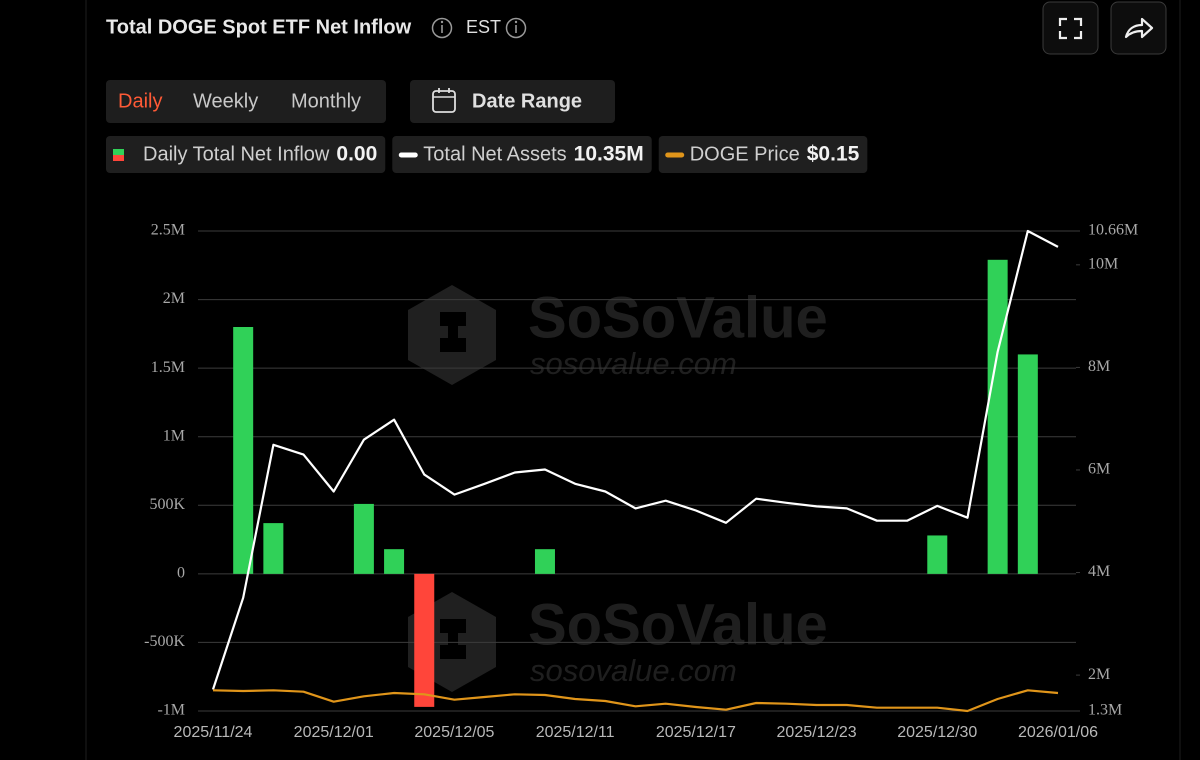  I want to click on x-tick-label: 2025/12/05, so click(454, 732).